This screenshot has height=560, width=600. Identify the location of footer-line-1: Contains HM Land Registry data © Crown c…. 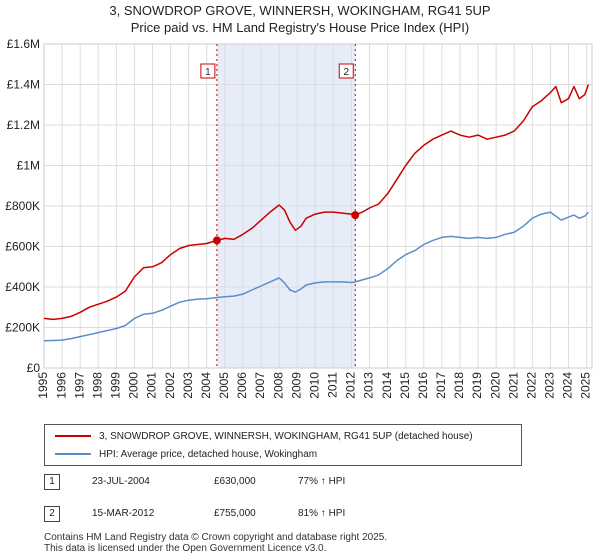
(216, 537).